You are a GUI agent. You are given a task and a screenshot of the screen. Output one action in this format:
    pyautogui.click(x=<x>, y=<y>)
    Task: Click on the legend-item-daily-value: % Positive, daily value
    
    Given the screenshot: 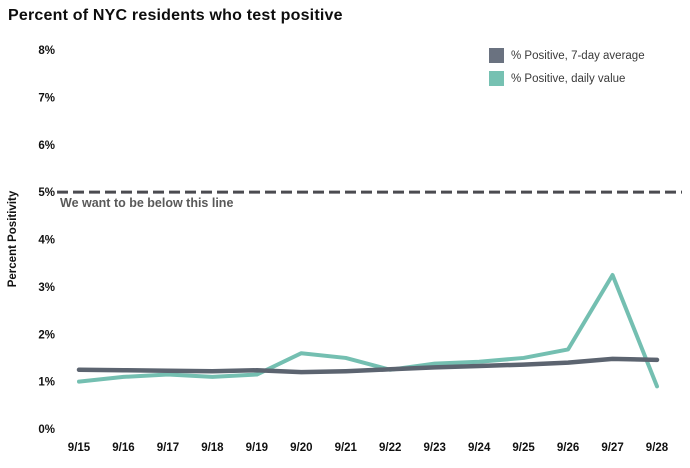 What is the action you would take?
    pyautogui.click(x=567, y=78)
    